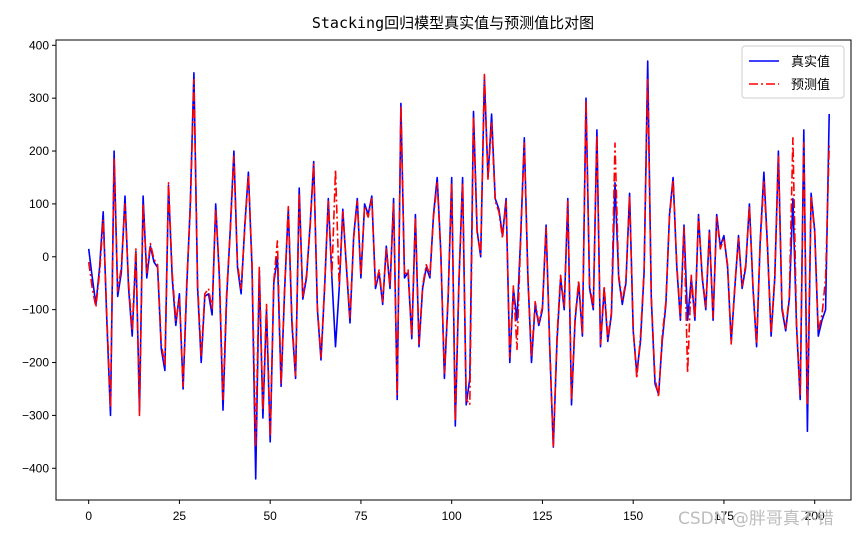 Image resolution: width=865 pixels, height=536 pixels. I want to click on x-axis: 0 25 50 75 100 125 150 175 200, so click(455, 511).